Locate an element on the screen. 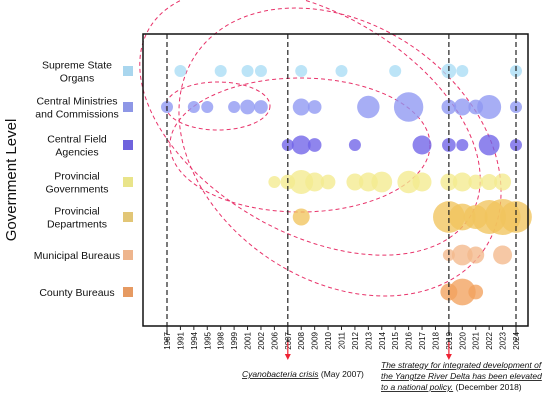  category-label-2-0: Central Field is located at coordinates (77, 140).